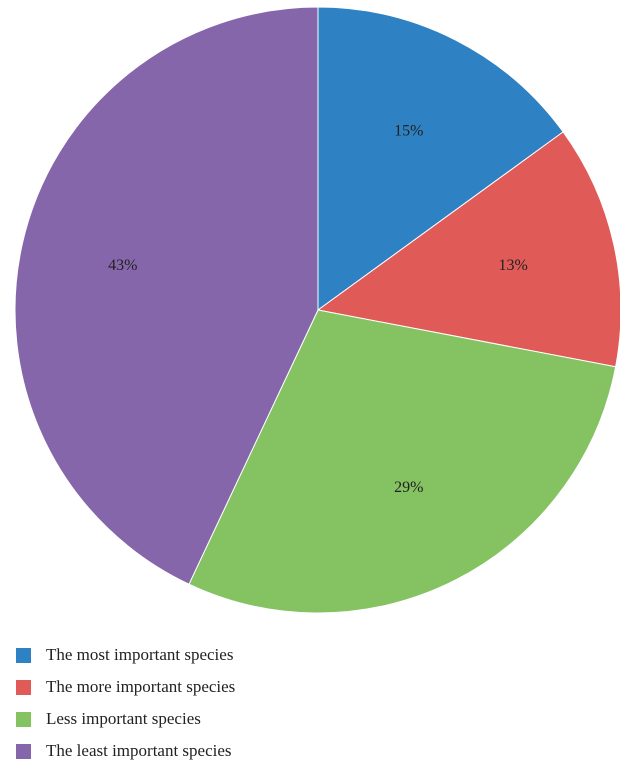  I want to click on legend-item-least-important: The least important species, so click(125, 751).